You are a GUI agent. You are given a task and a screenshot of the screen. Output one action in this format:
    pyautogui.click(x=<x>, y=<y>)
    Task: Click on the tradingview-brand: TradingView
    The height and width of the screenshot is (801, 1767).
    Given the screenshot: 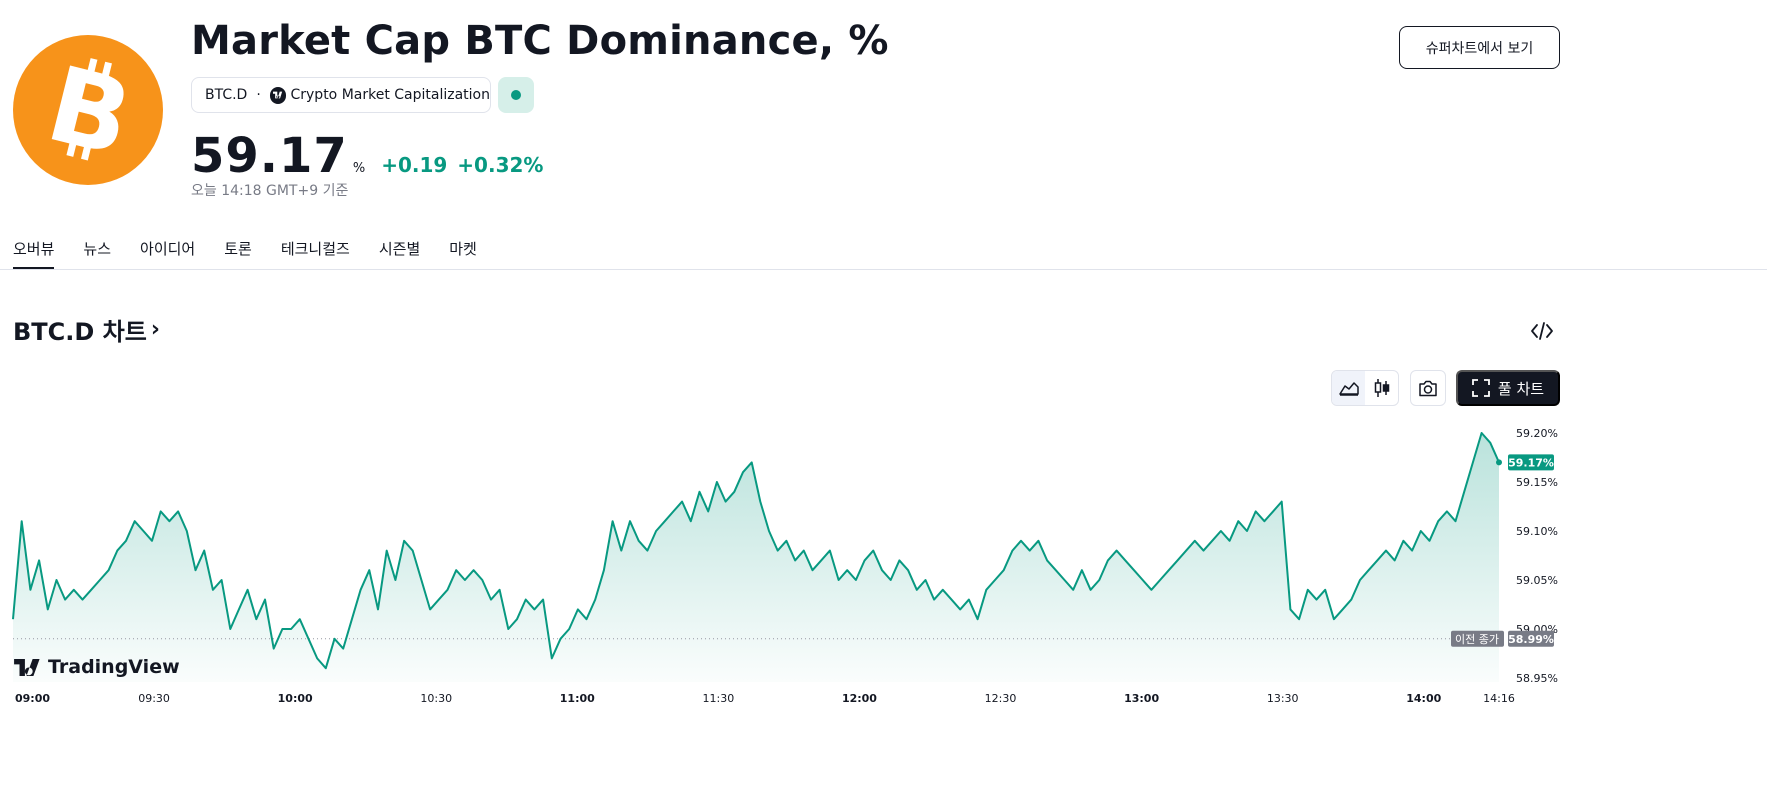 What is the action you would take?
    pyautogui.click(x=97, y=667)
    